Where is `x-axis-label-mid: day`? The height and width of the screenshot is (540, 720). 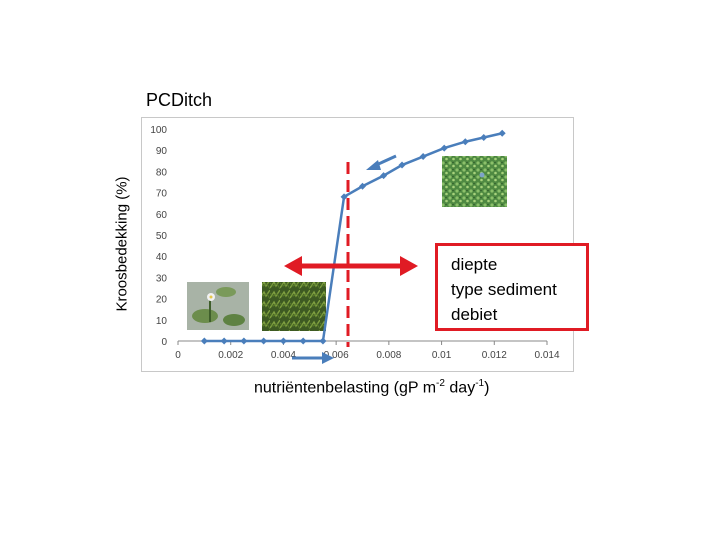 x-axis-label-mid: day is located at coordinates (460, 388).